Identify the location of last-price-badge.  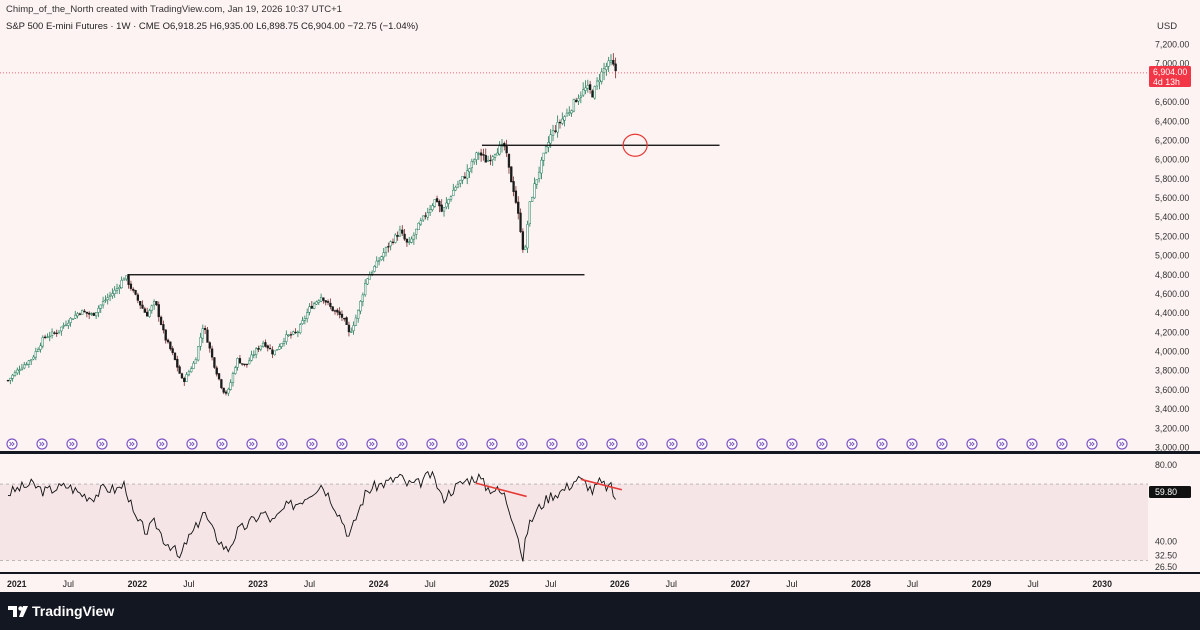
(1170, 76).